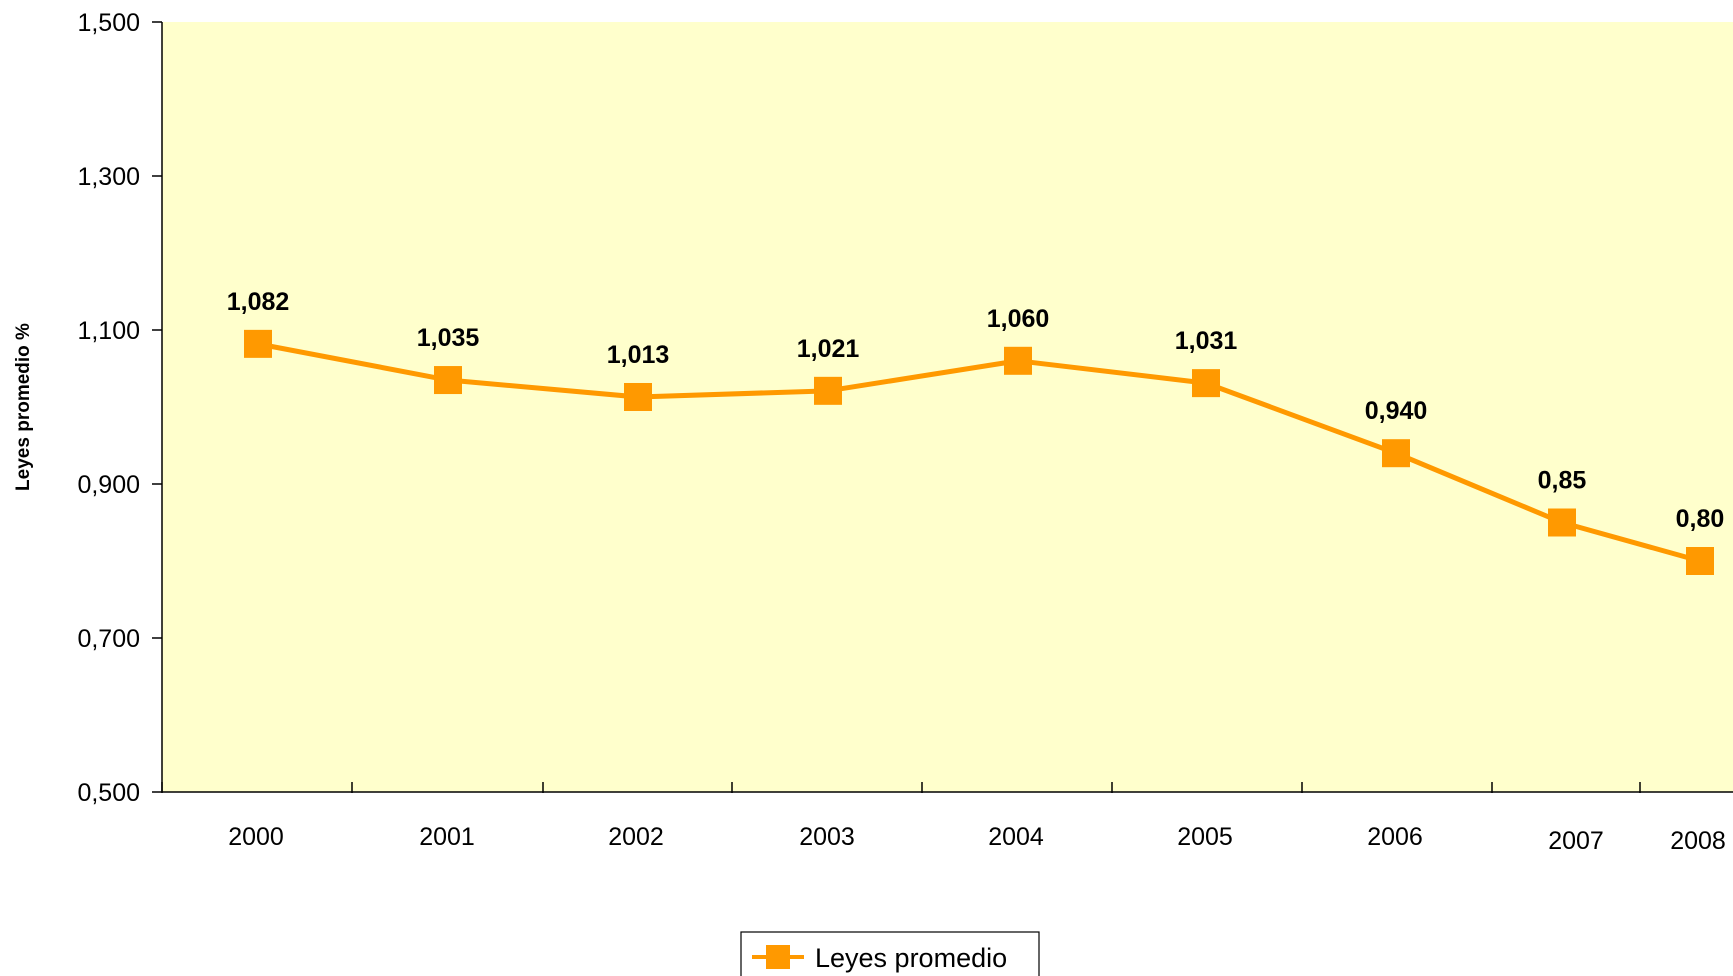  Describe the element at coordinates (1396, 411) in the screenshot. I see `data-label: 0,940` at that location.